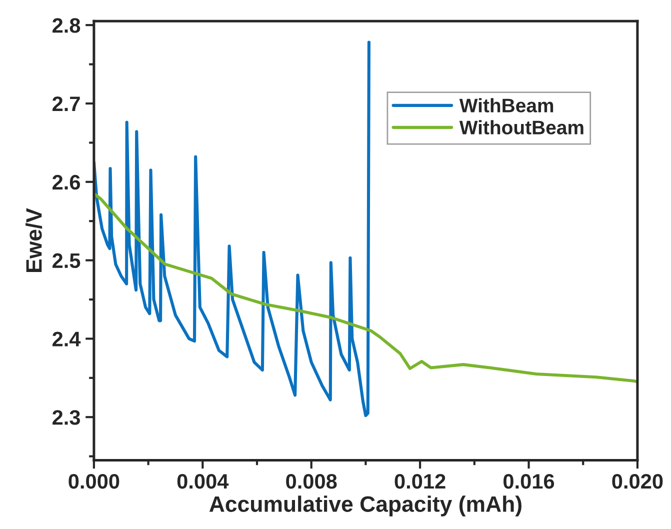 The width and height of the screenshot is (671, 529). I want to click on y-tick-label: 2.3, so click(66, 417).